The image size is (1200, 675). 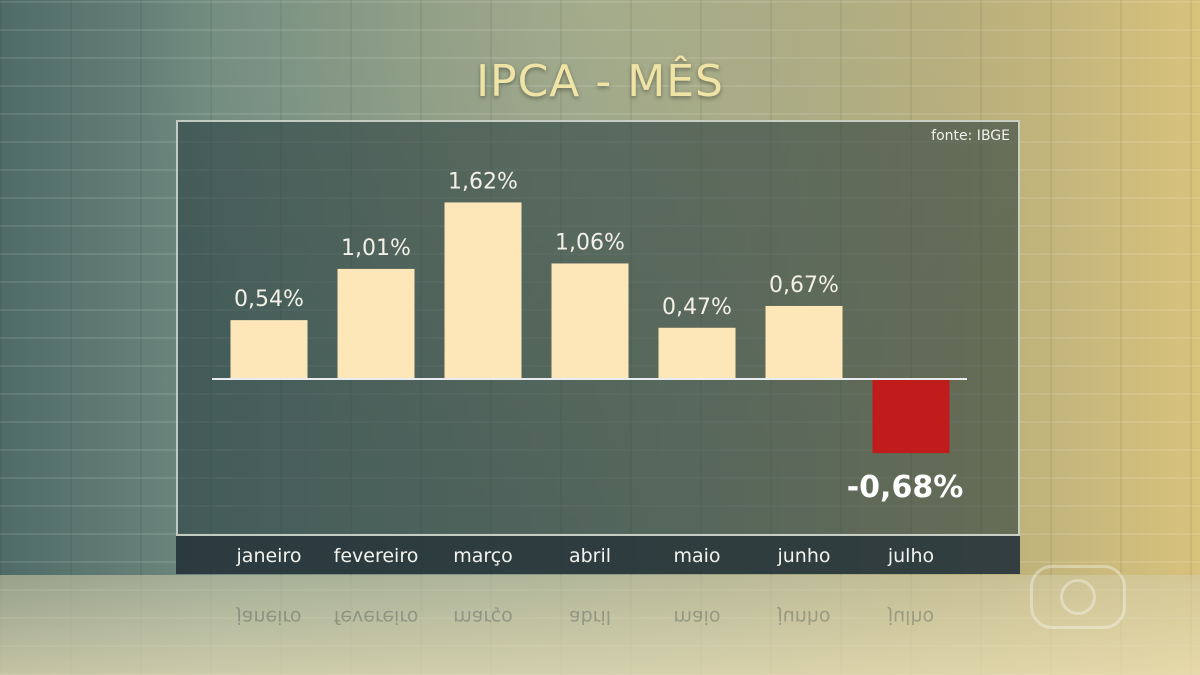 I want to click on category-label-fevereiro: fevereiro, so click(x=376, y=556).